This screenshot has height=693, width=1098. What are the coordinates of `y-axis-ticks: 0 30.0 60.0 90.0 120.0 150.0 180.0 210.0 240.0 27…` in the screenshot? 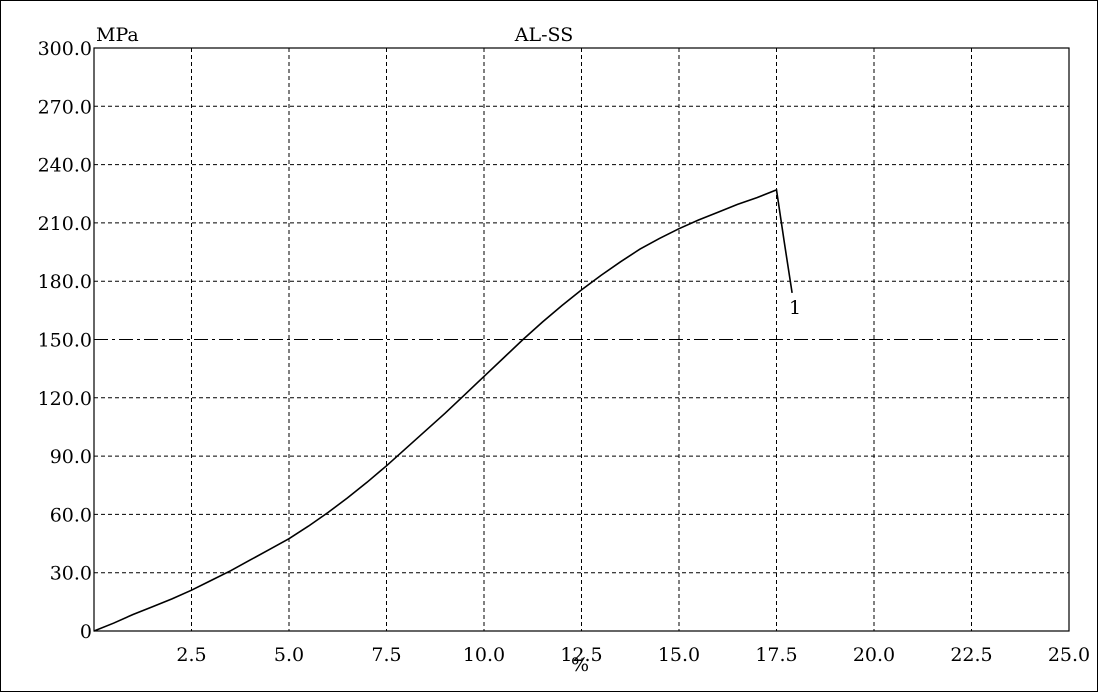 It's located at (65, 340).